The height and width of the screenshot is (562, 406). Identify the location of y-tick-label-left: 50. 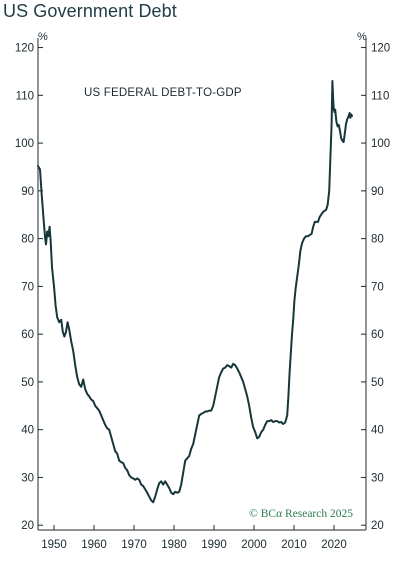
(27, 383).